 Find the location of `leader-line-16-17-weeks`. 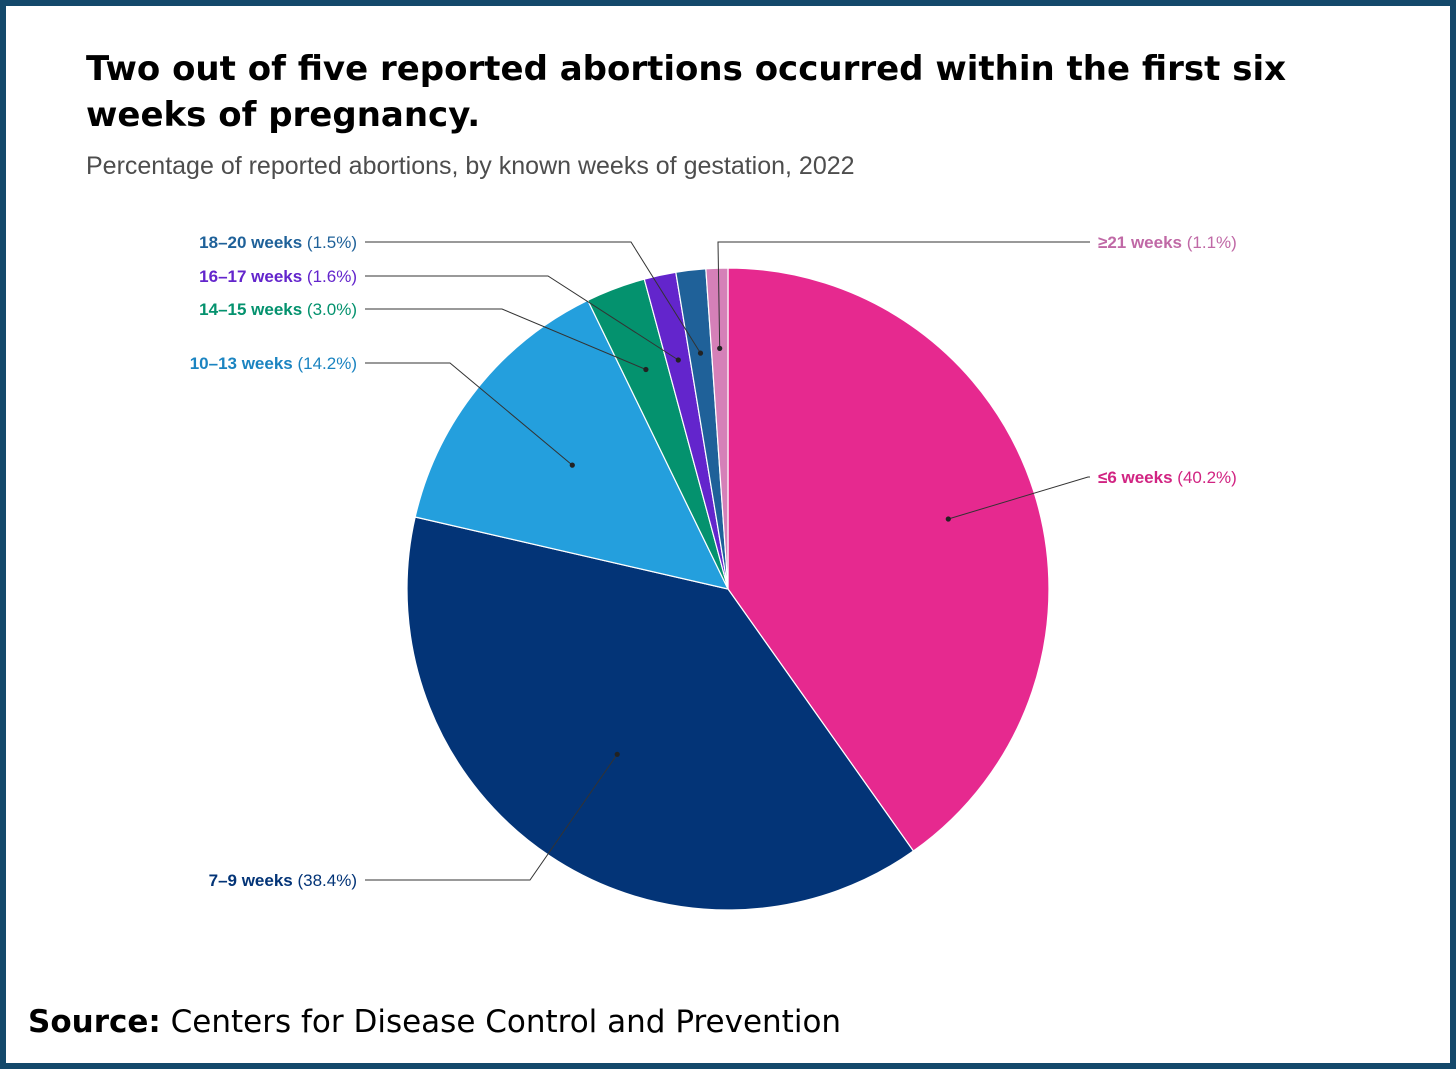

leader-line-16-17-weeks is located at coordinates (522, 318).